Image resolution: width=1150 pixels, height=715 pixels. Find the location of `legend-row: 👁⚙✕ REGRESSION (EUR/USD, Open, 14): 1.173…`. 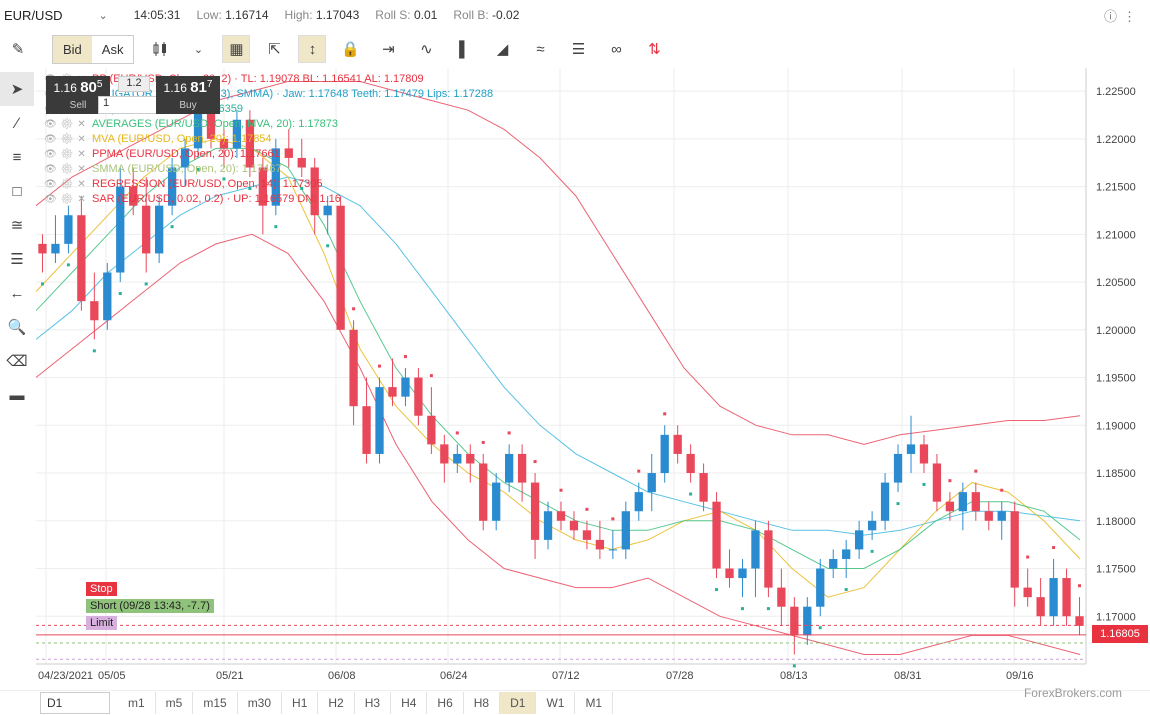

legend-row: 👁⚙✕ REGRESSION (EUR/USD, Open, 14): 1.173… is located at coordinates (268, 184).